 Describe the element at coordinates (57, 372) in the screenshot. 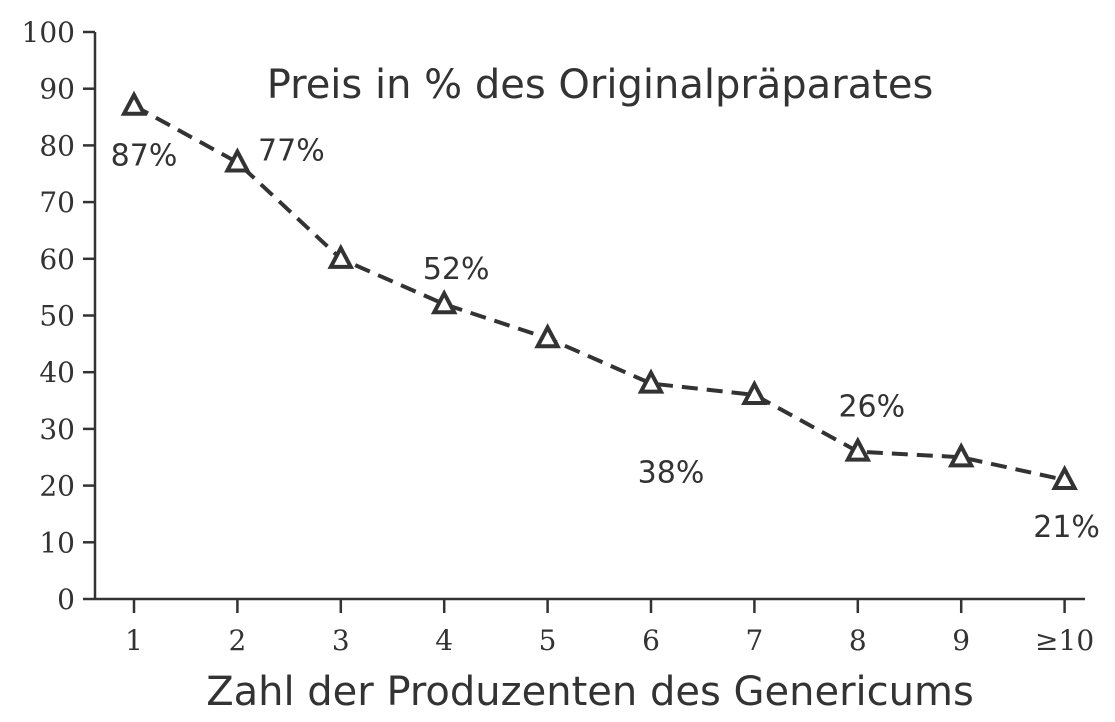

I see `y-tick-label: 40` at that location.